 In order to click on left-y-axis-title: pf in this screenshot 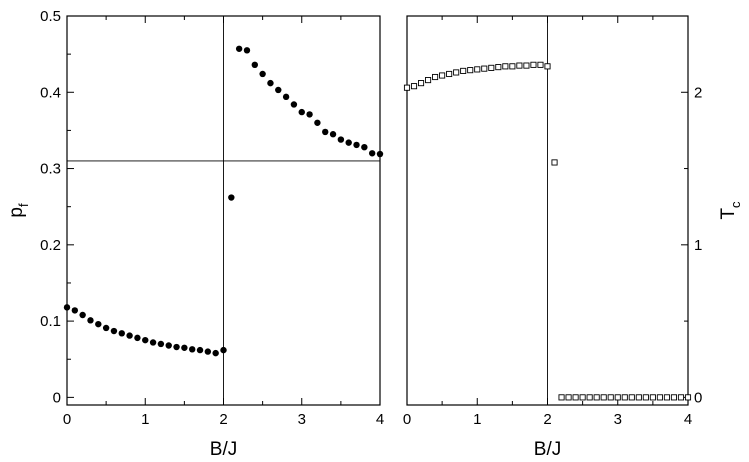, I will do `click(18, 210)`.